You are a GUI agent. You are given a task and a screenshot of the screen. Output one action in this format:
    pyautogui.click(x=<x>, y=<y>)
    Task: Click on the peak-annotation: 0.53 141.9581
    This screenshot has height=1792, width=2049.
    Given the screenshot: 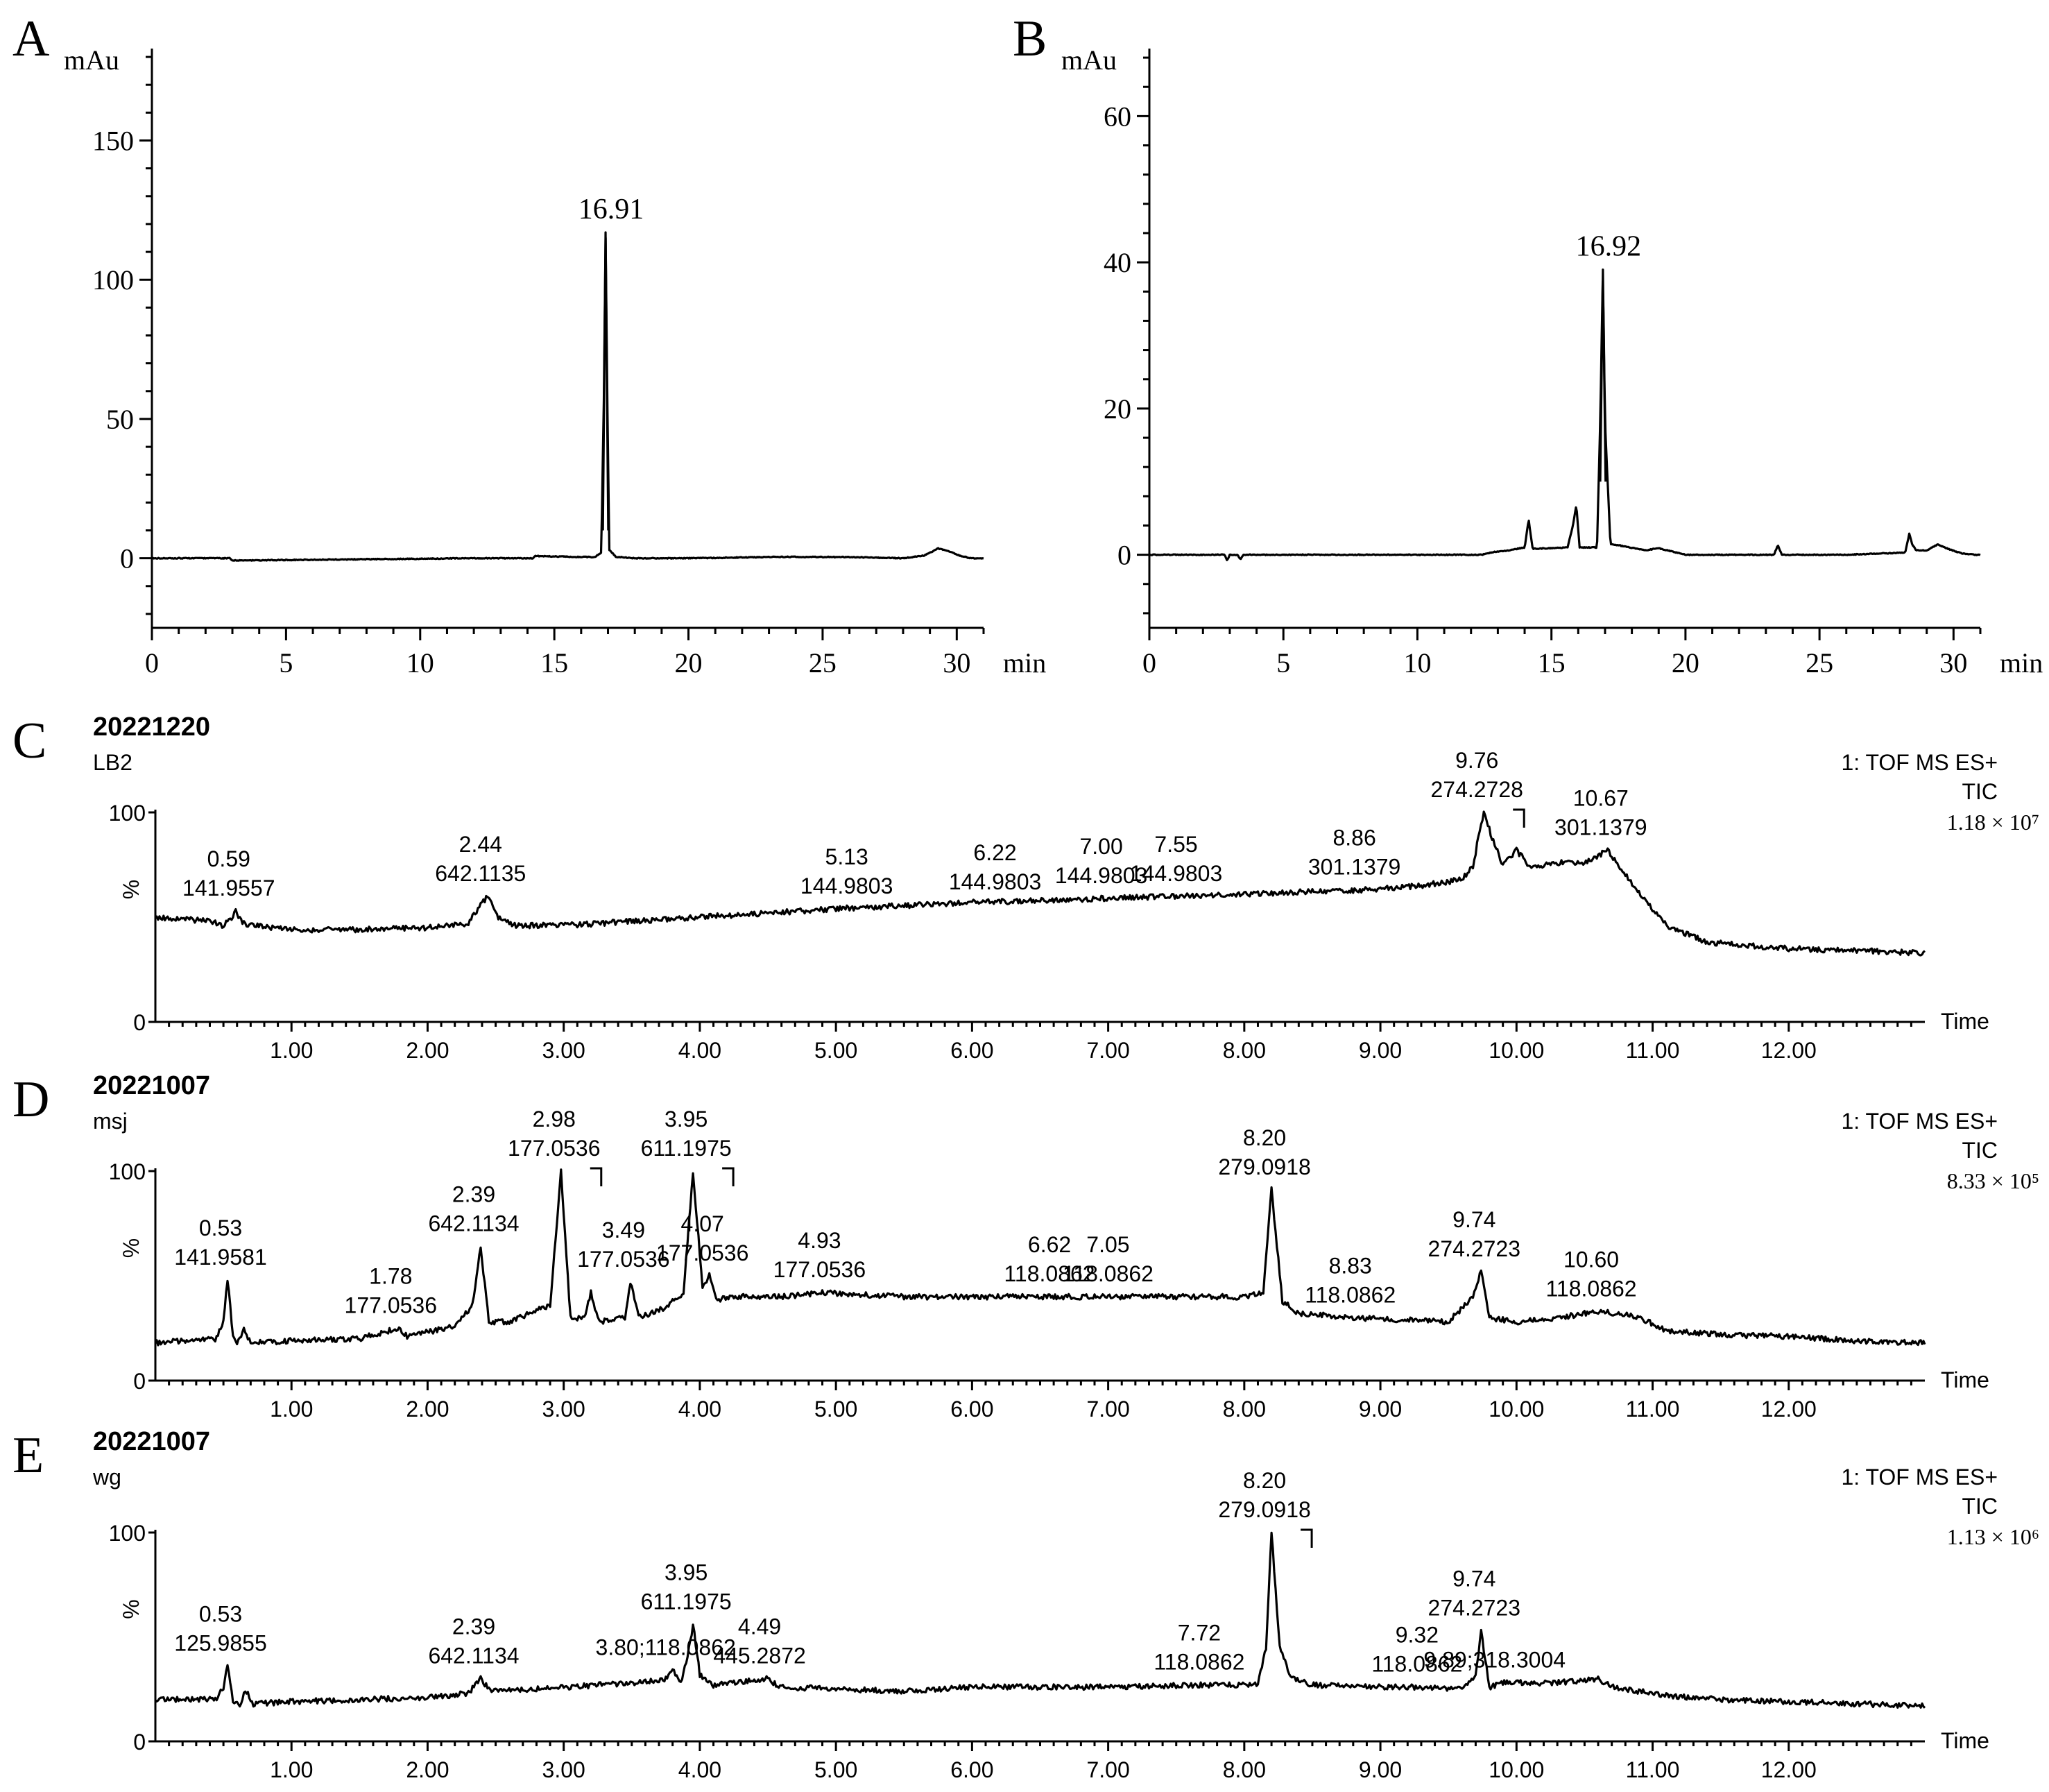 What is the action you would take?
    pyautogui.click(x=220, y=1242)
    